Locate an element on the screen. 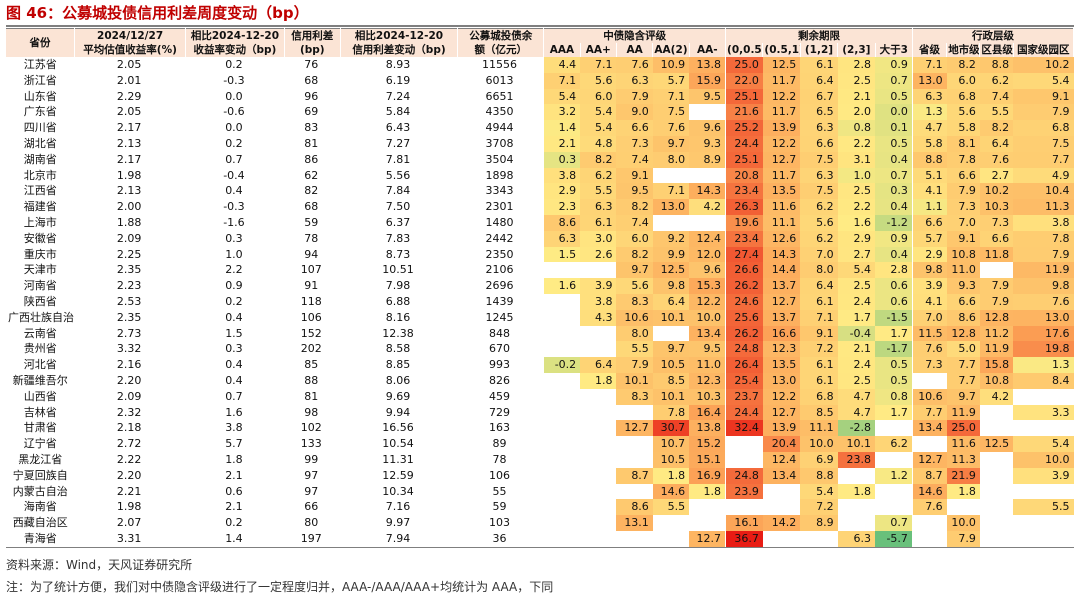  term-heat-cell: 27.4 is located at coordinates (744, 254).